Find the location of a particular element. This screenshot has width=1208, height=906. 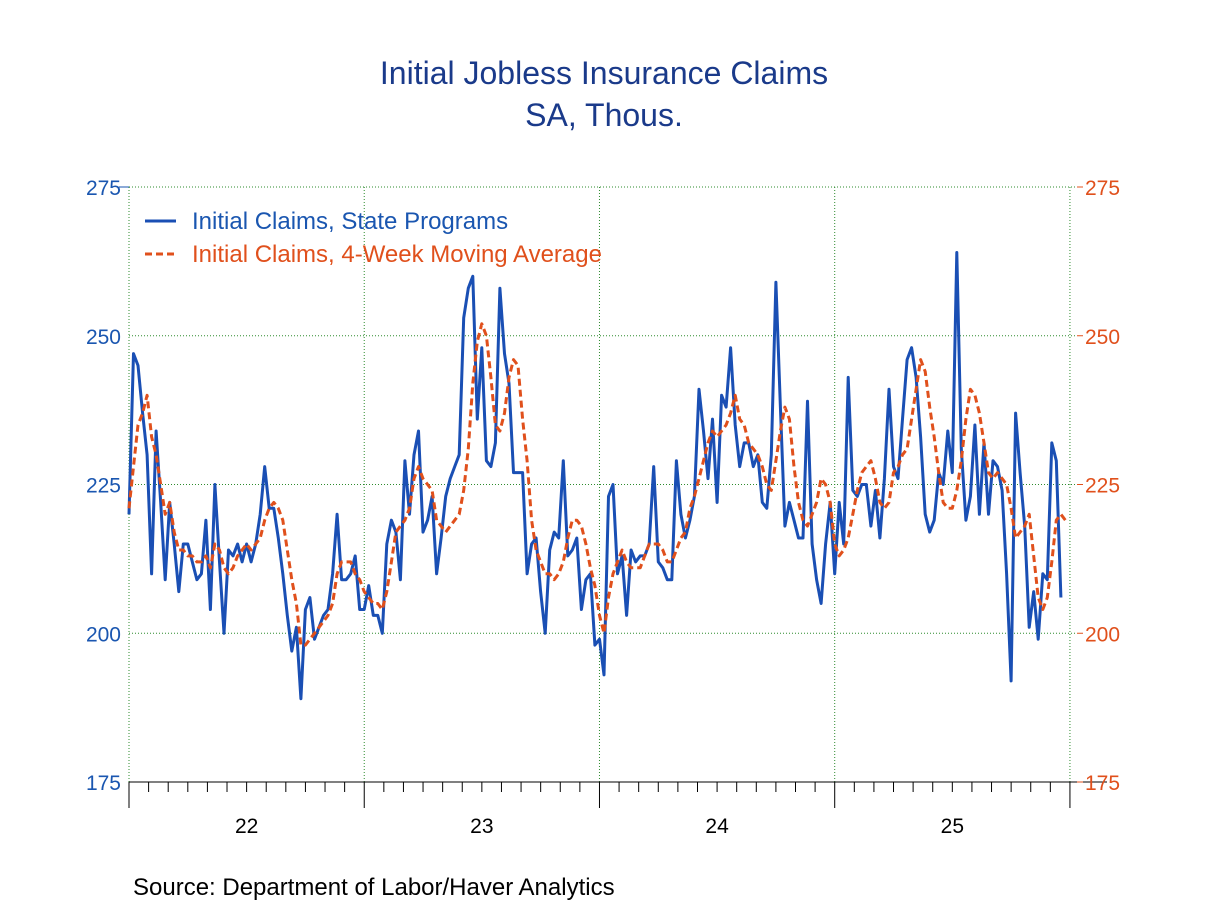

y-tick-label-left: 175 is located at coordinates (103, 783).